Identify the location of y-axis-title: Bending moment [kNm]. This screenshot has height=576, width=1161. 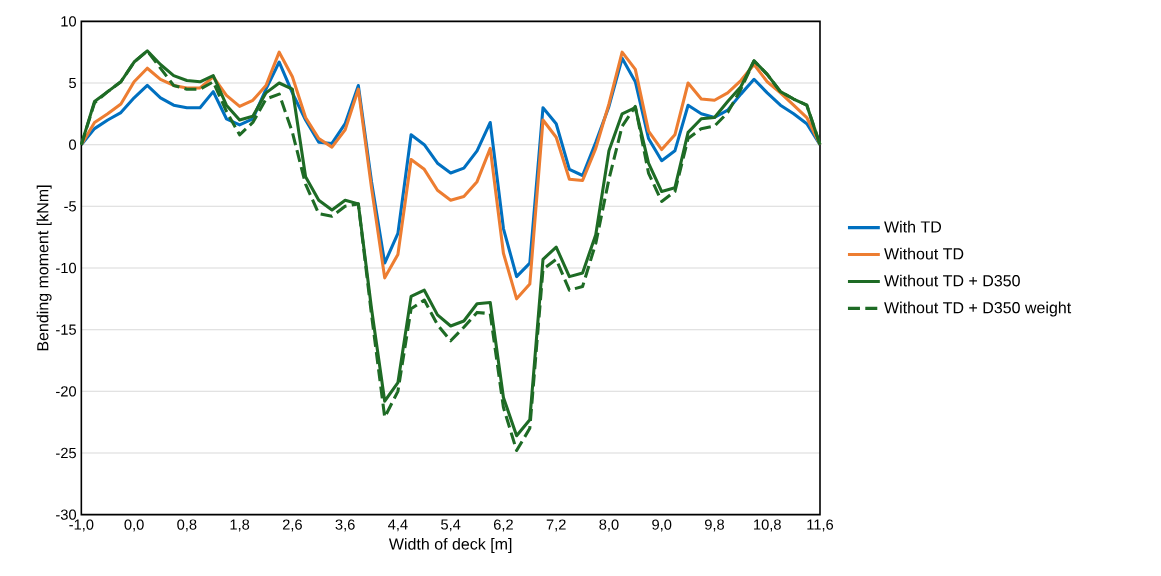
(44, 268).